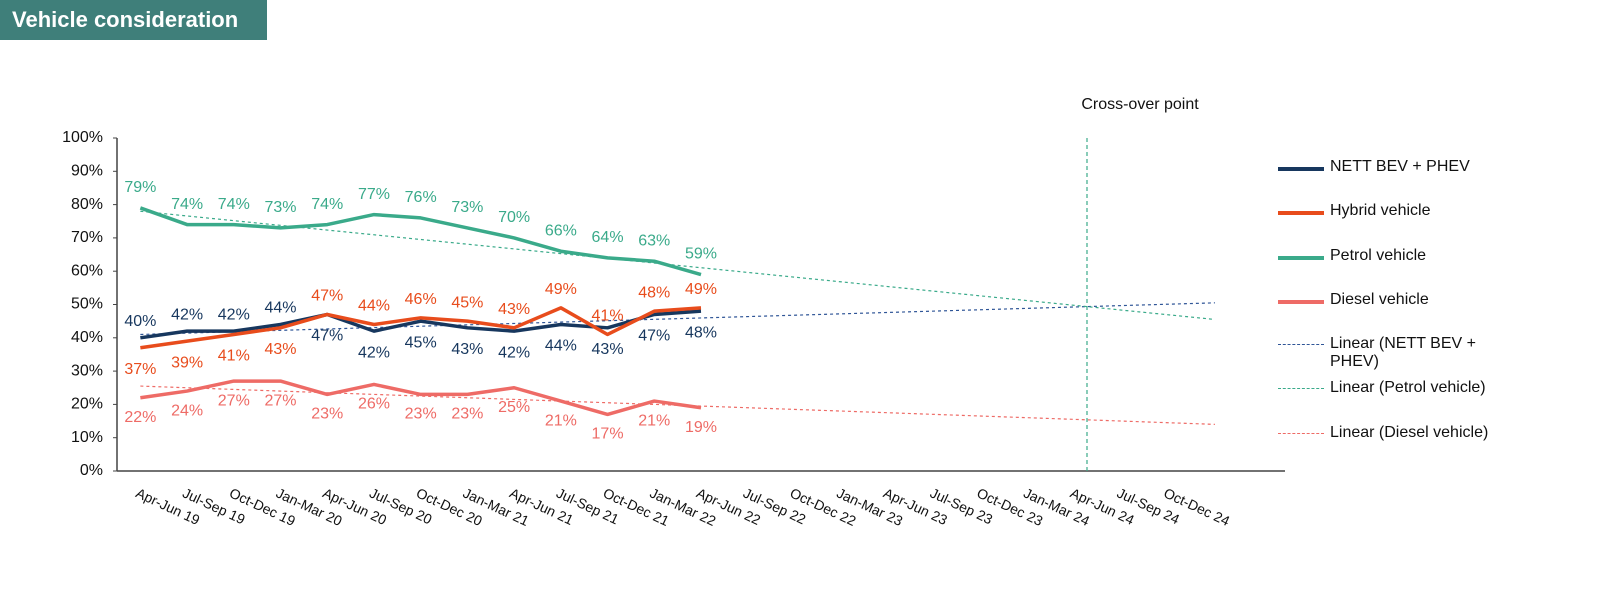 The height and width of the screenshot is (594, 1600). I want to click on y-tick-label: 40%, so click(87, 337).